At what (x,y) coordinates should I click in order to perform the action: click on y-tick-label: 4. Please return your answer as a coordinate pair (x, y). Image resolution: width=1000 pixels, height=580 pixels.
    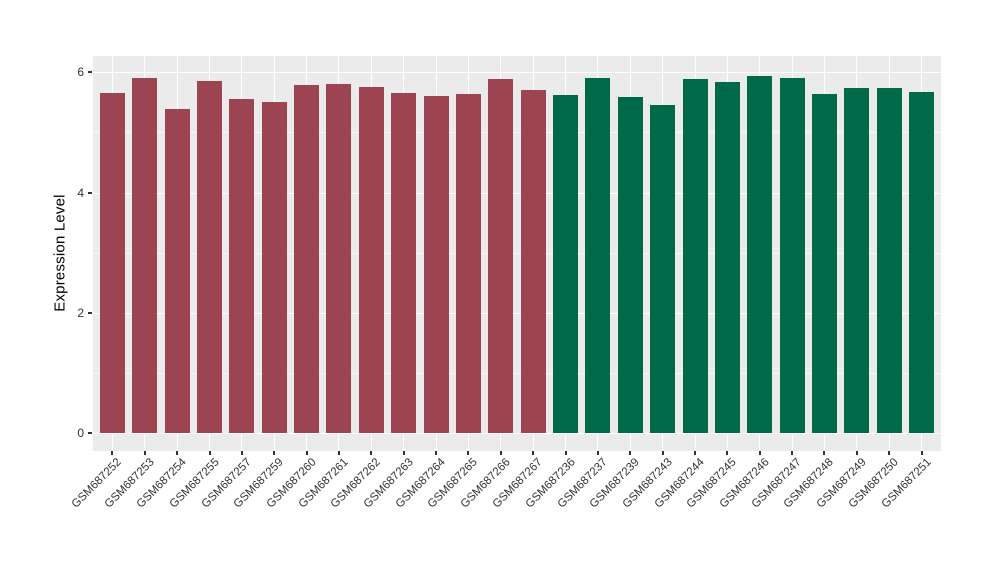
    Looking at the image, I should click on (80, 192).